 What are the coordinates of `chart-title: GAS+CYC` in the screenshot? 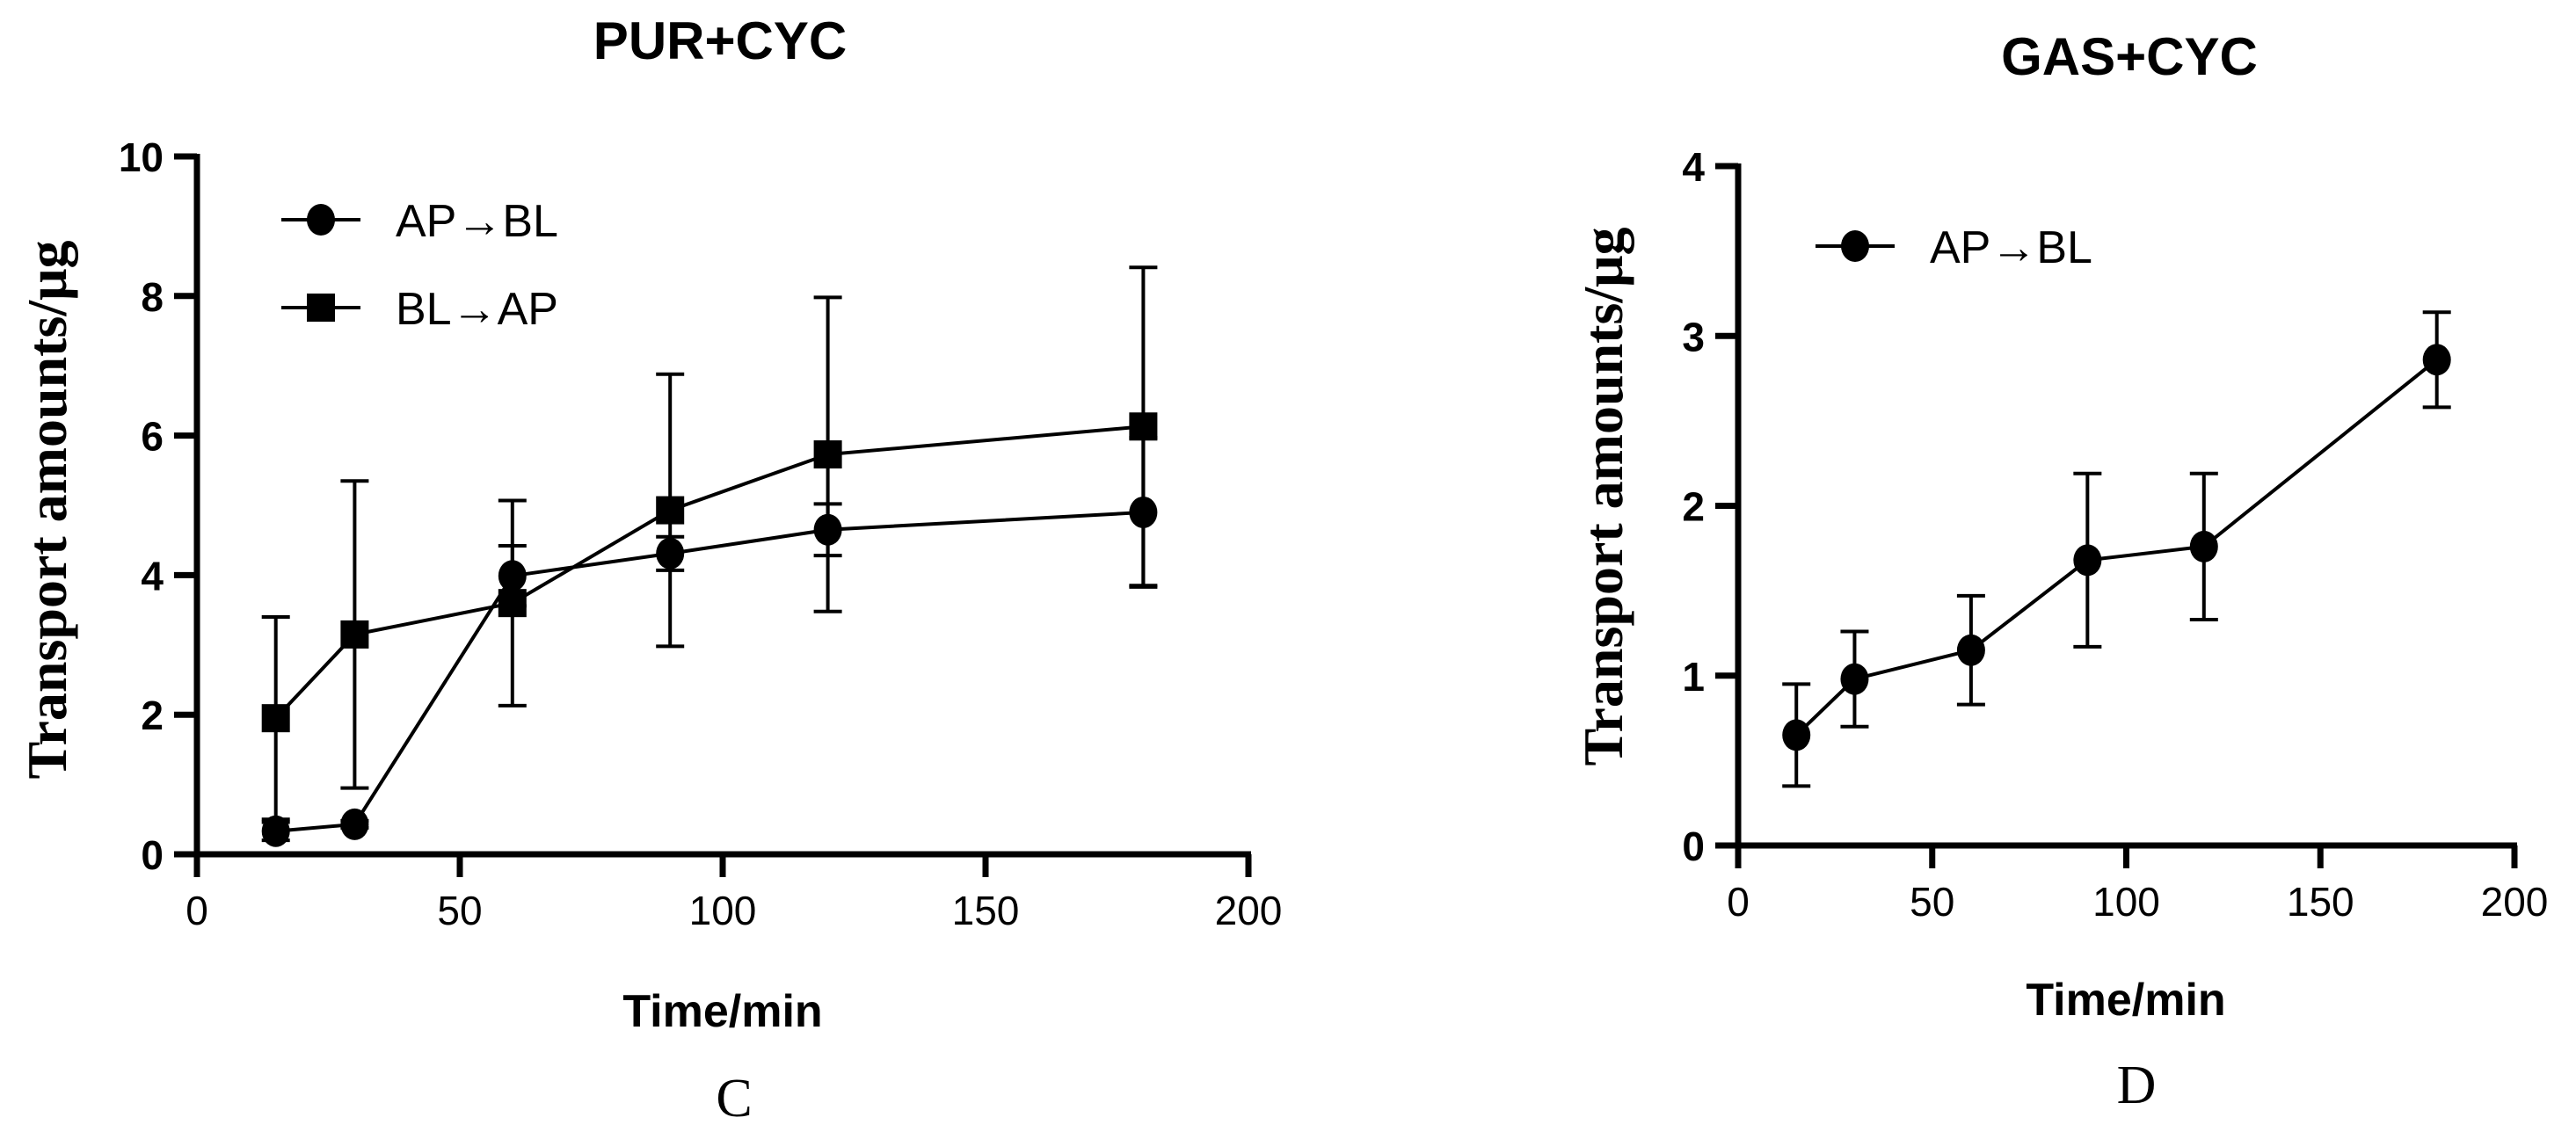 It's located at (2129, 57).